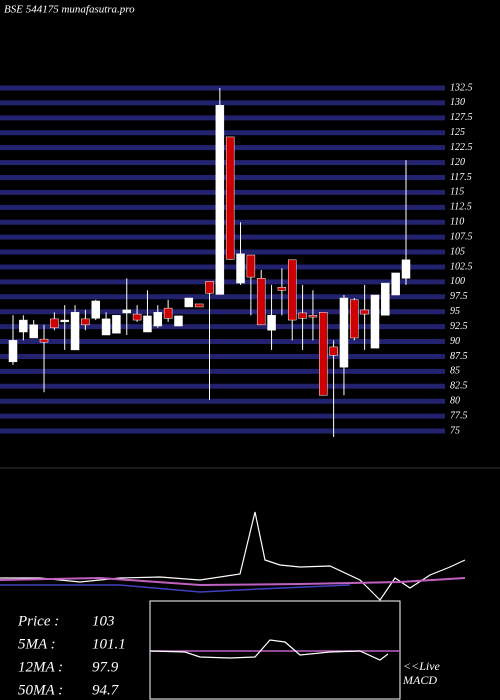  I want to click on y-tick-label: 95, so click(455, 311).